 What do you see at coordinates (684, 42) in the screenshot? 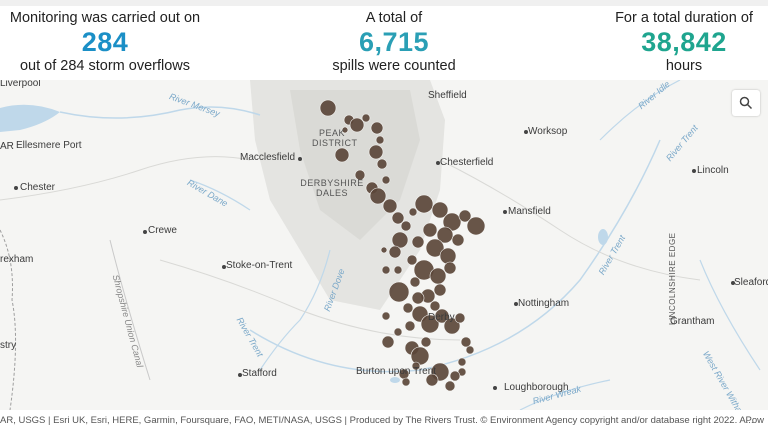
I see `stat-duration: For a total duration of 38,842 hours` at bounding box center [684, 42].